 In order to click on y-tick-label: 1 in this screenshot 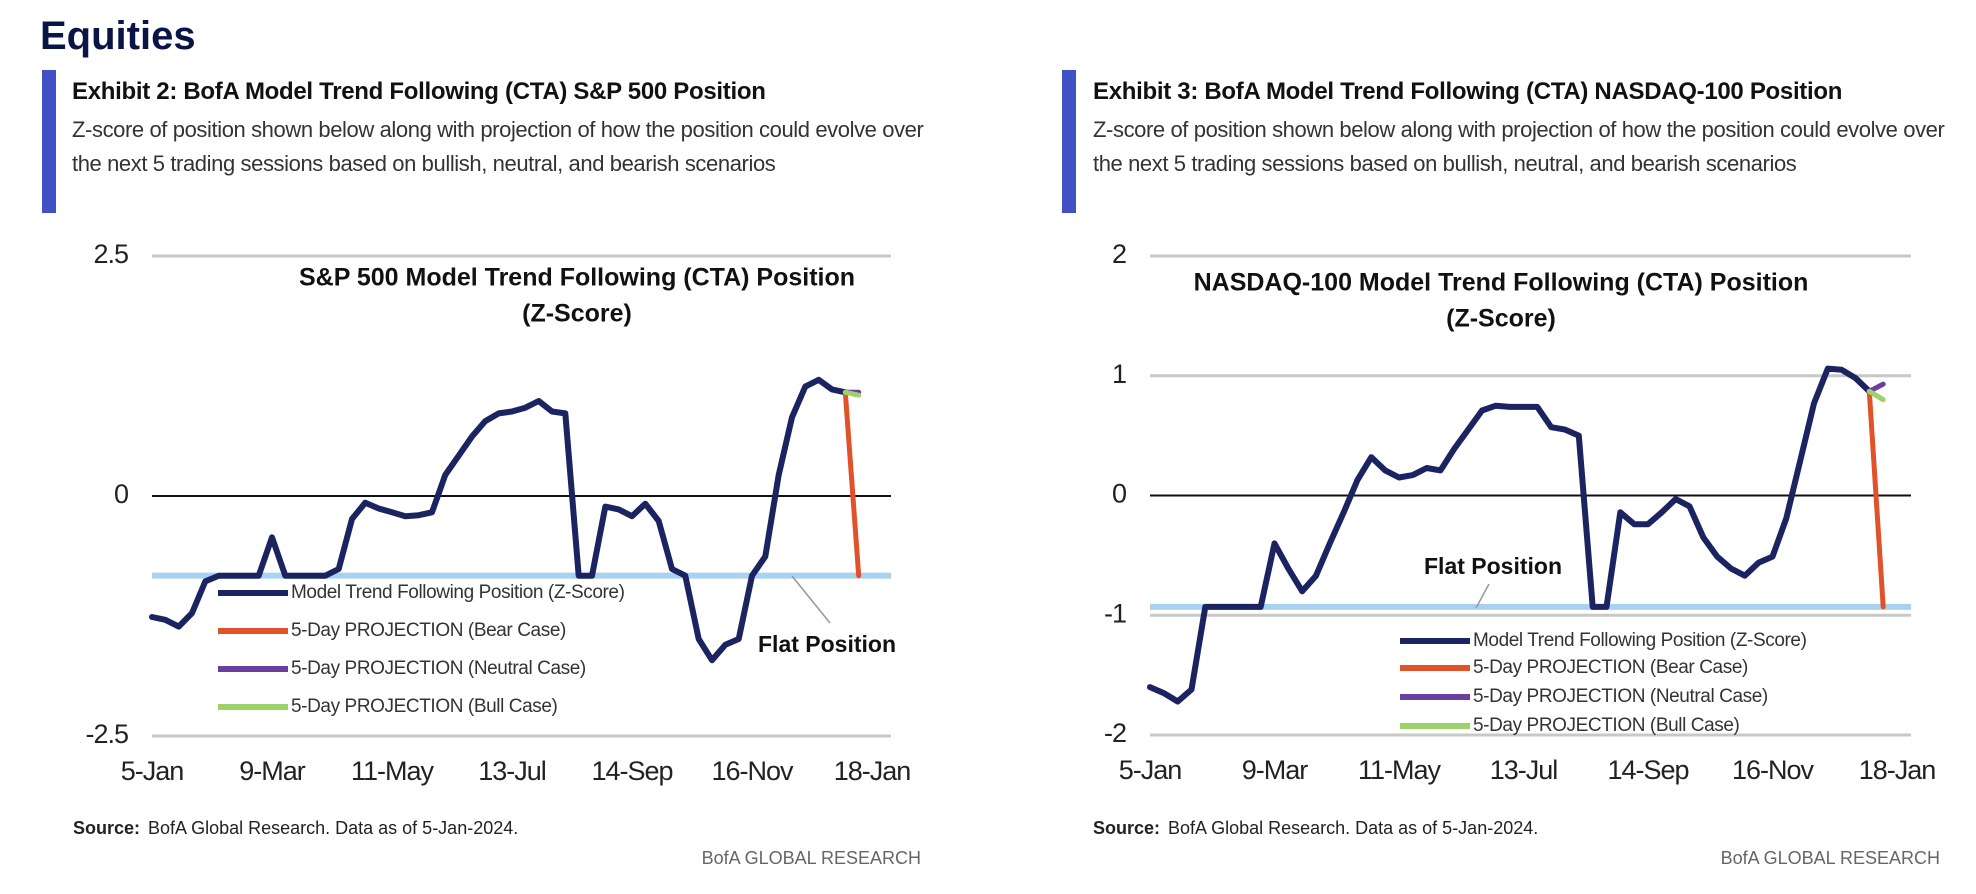, I will do `click(1119, 374)`.